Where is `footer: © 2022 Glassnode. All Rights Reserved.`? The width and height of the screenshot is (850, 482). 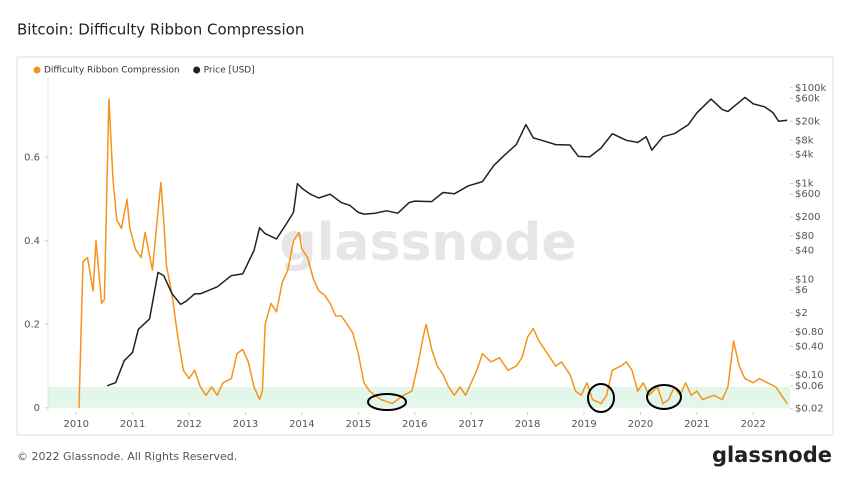 footer: © 2022 Glassnode. All Rights Reserved. is located at coordinates (127, 456).